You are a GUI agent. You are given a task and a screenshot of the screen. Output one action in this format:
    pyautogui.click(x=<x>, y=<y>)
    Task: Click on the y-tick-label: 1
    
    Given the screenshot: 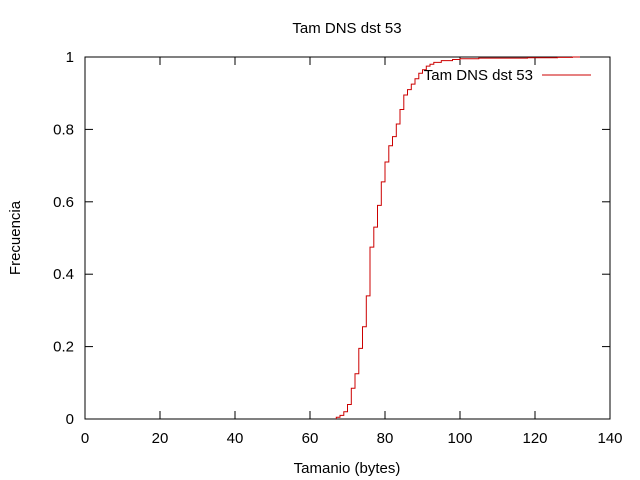 What is the action you would take?
    pyautogui.click(x=70, y=57)
    